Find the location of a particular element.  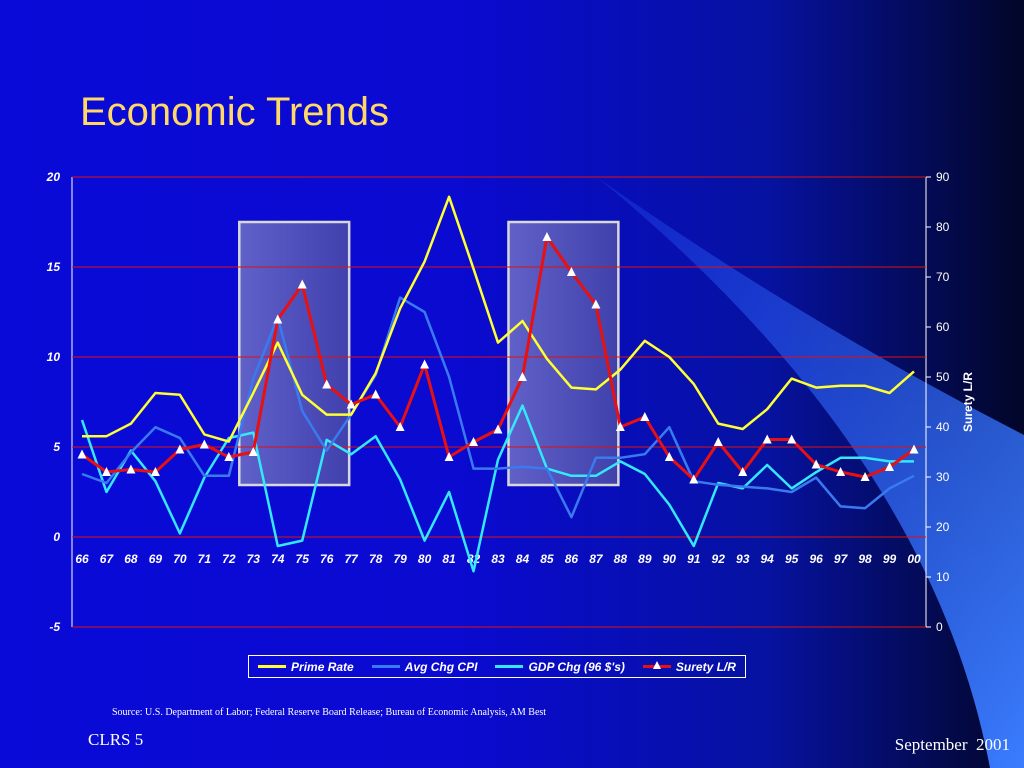

legend-label: Avg Chg CPI is located at coordinates (441, 666).